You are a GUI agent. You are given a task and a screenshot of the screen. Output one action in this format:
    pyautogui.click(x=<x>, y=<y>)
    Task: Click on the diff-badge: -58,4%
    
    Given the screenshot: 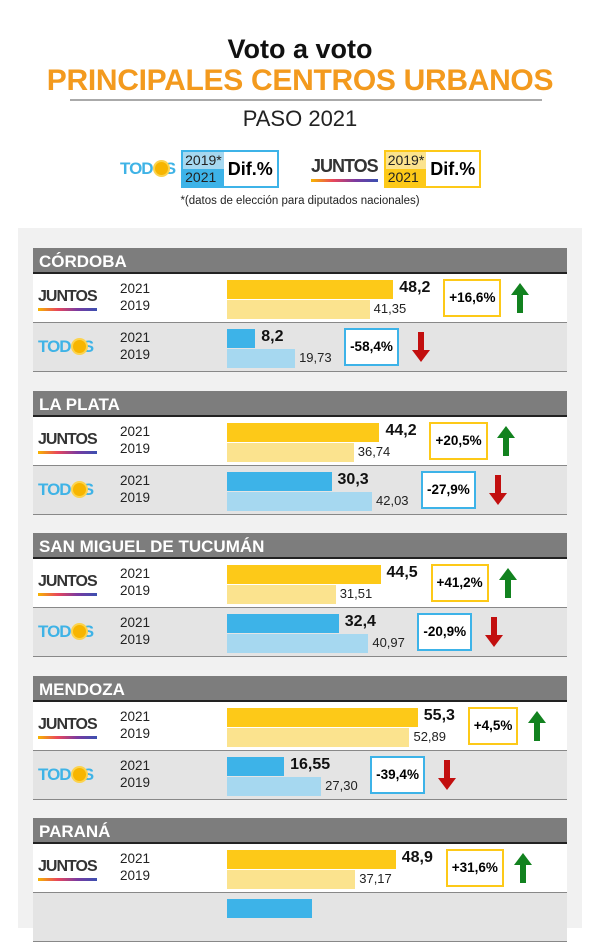 What is the action you would take?
    pyautogui.click(x=371, y=347)
    